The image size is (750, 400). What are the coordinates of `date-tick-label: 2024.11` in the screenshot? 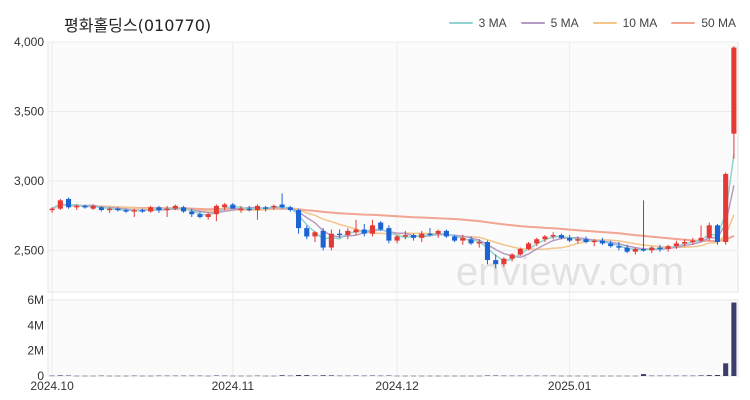 It's located at (233, 386).